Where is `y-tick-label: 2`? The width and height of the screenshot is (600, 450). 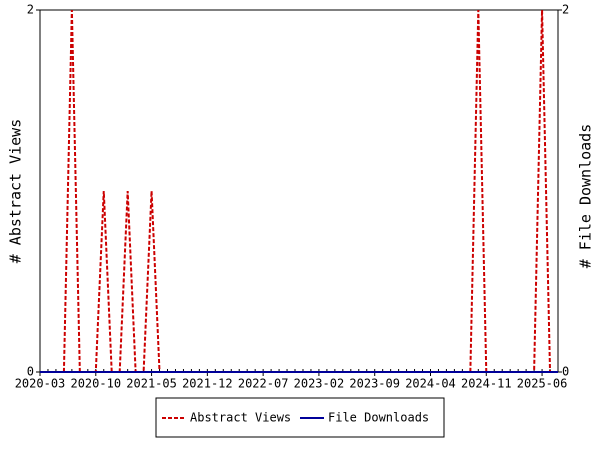
y-tick-label: 2 is located at coordinates (30, 10).